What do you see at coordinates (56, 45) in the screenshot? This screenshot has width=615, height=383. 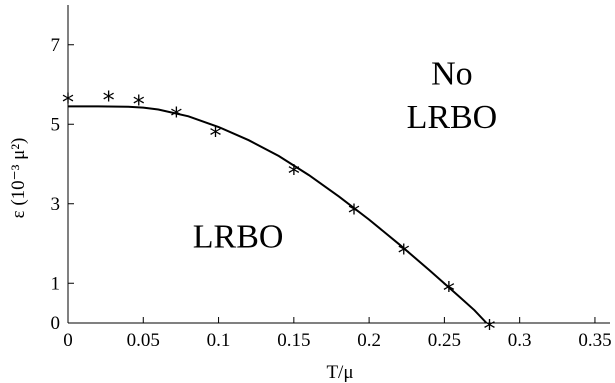 I see `y-tick-label: 7` at bounding box center [56, 45].